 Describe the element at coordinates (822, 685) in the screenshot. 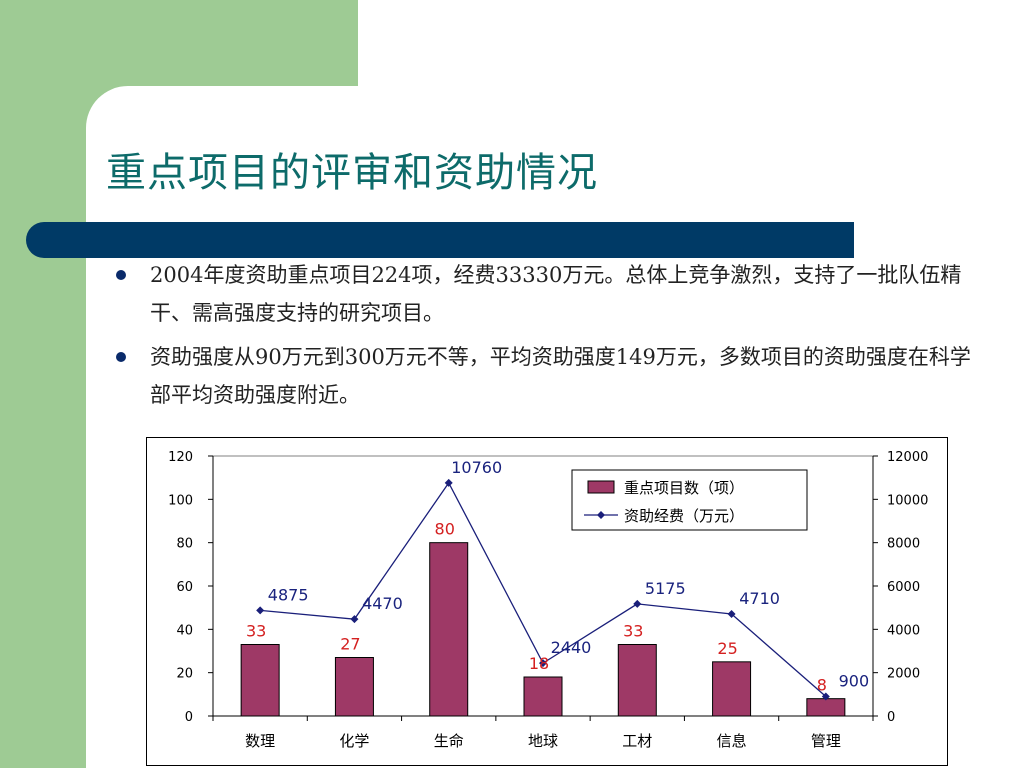

I see `bar-value-label: 8` at that location.